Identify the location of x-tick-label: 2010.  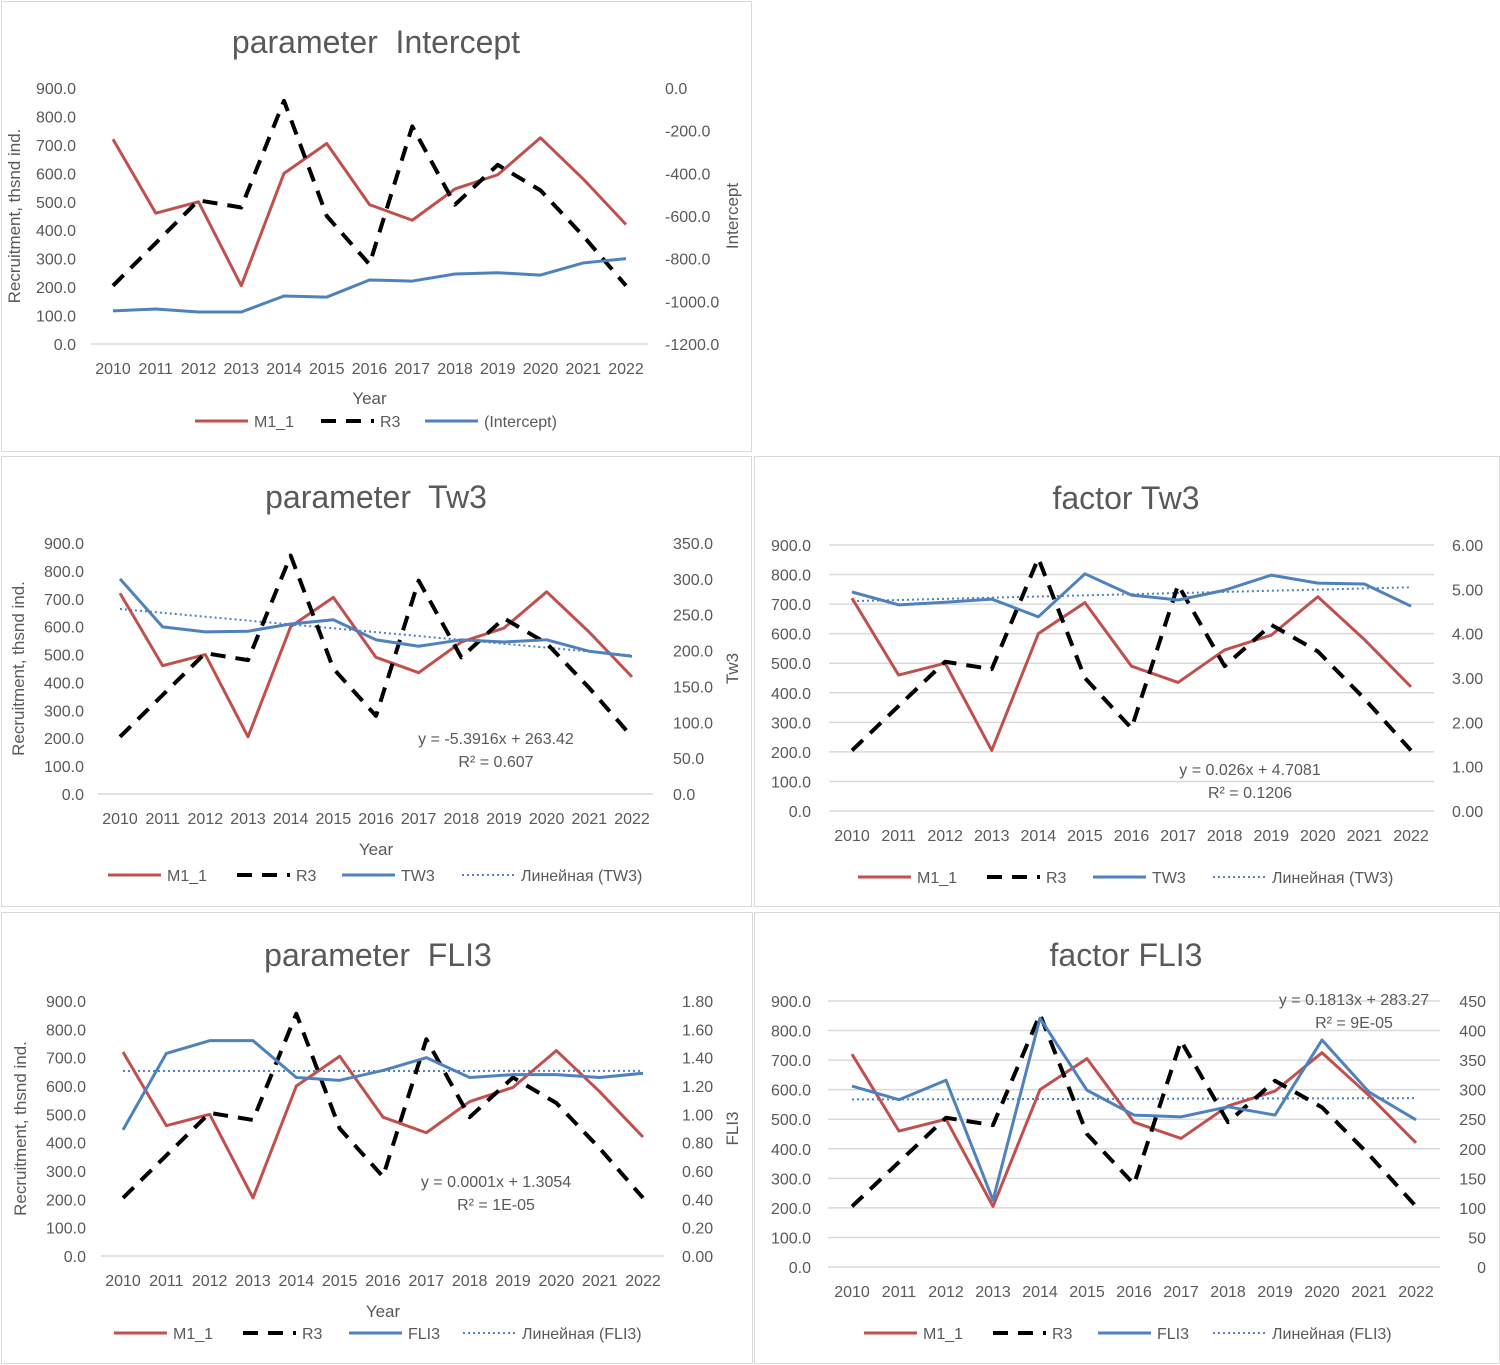
(852, 1292).